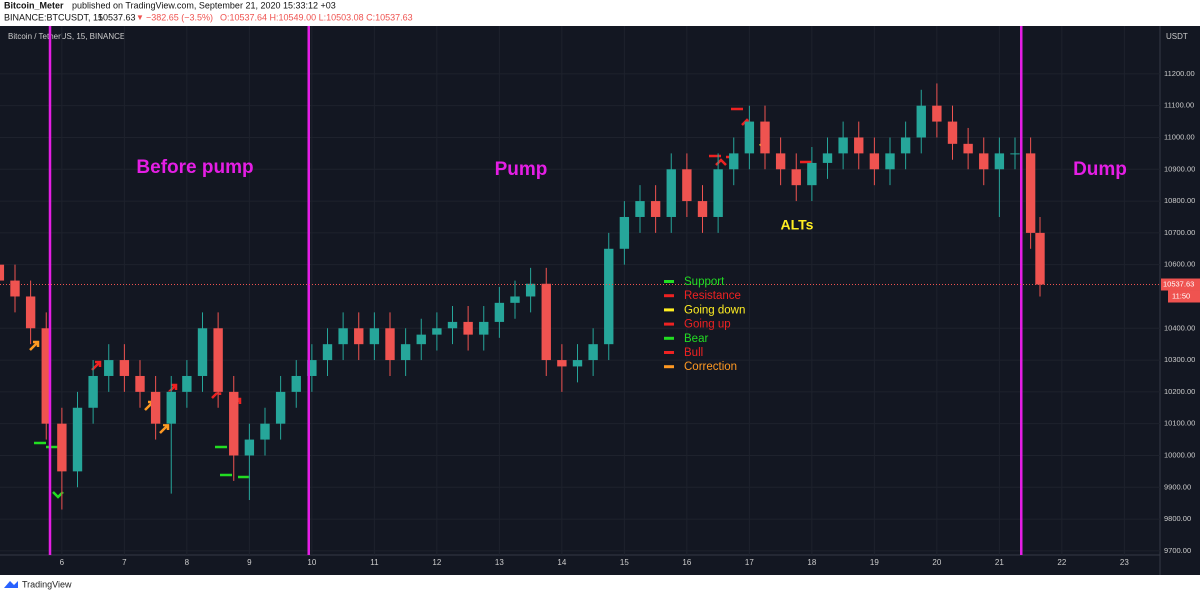 This screenshot has height=595, width=1200. What do you see at coordinates (1179, 136) in the screenshot?
I see `y-tick-label: 11000.00` at bounding box center [1179, 136].